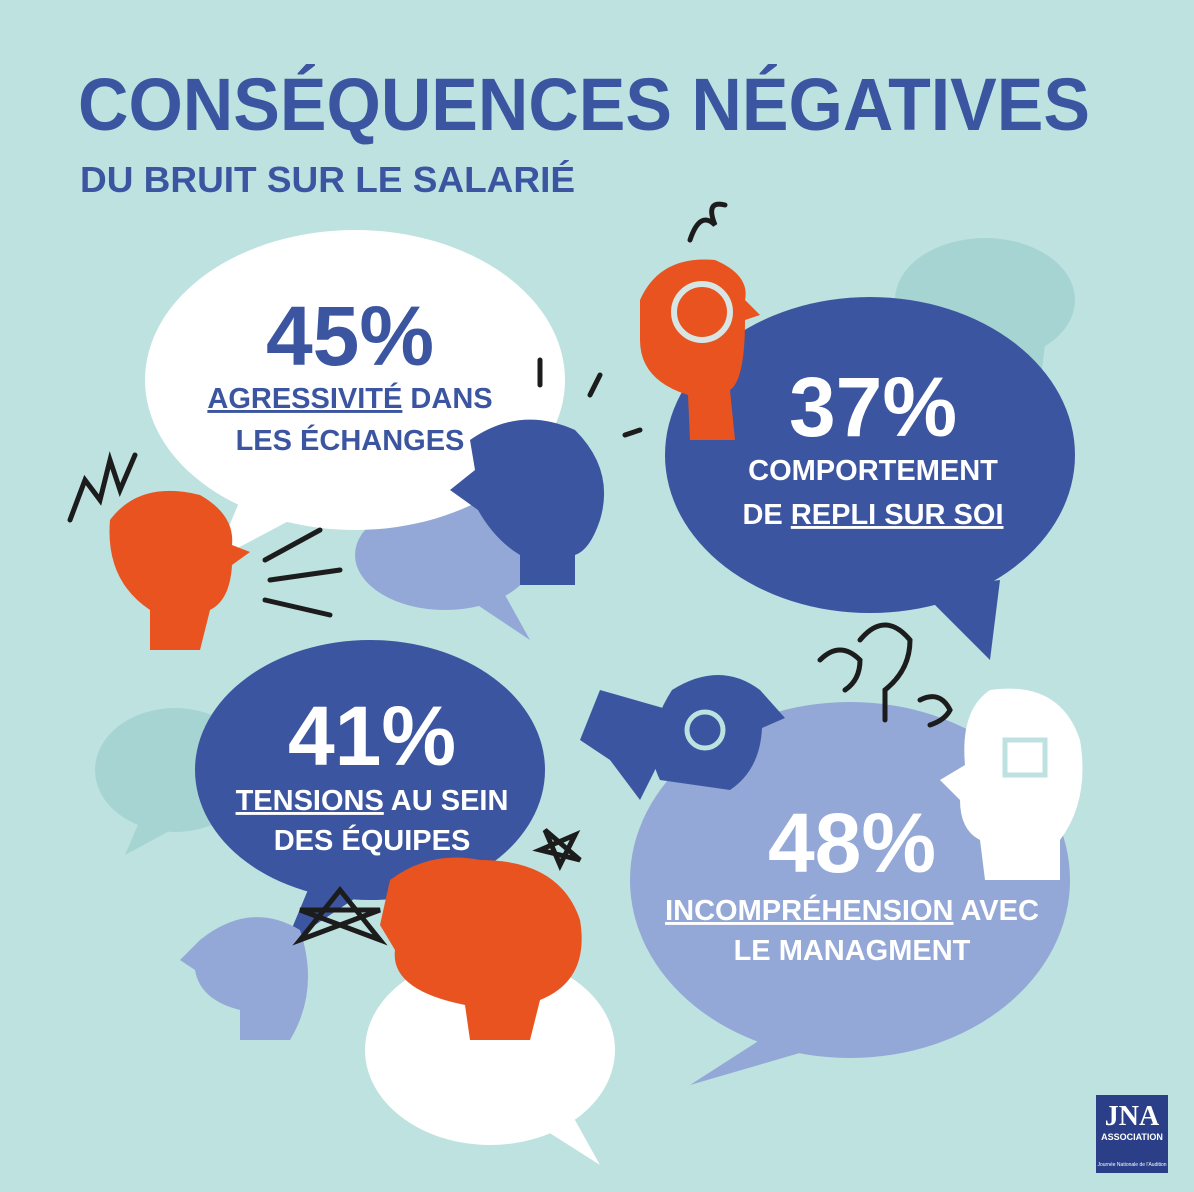 Image resolution: width=1194 pixels, height=1192 pixels. I want to click on label-segment: DE, so click(766, 515).